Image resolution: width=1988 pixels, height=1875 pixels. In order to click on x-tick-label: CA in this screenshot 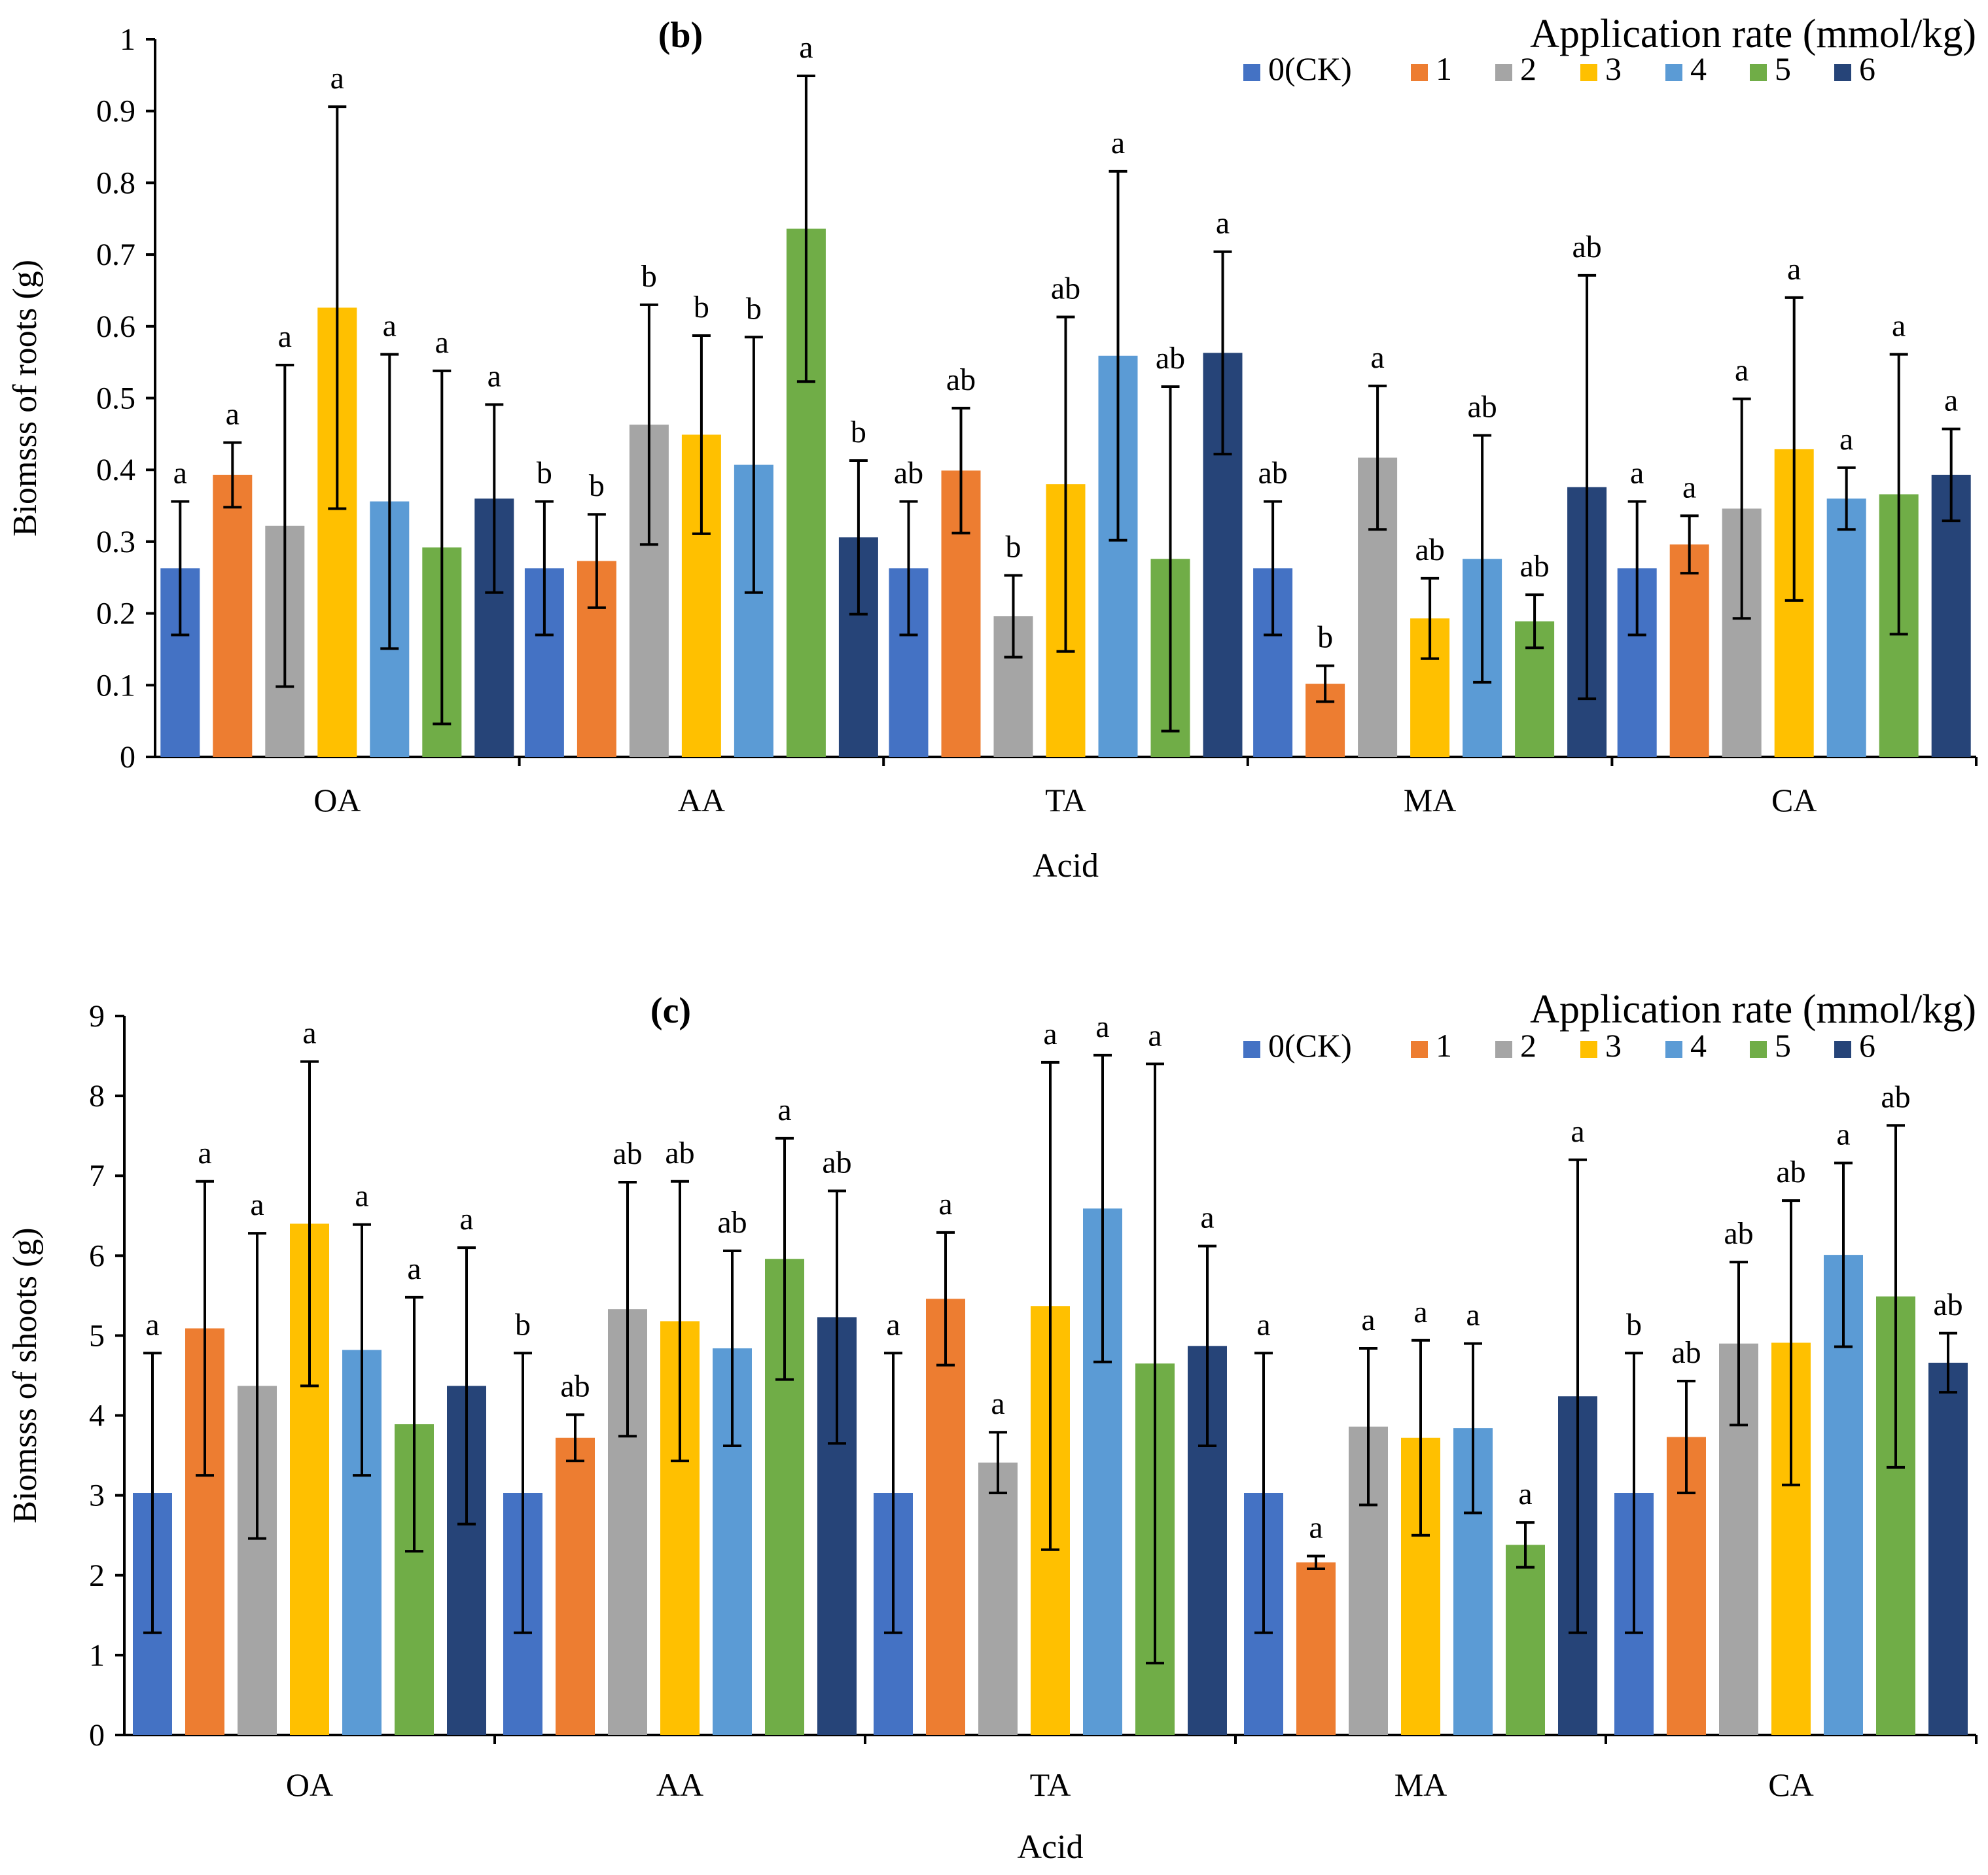, I will do `click(1794, 800)`.